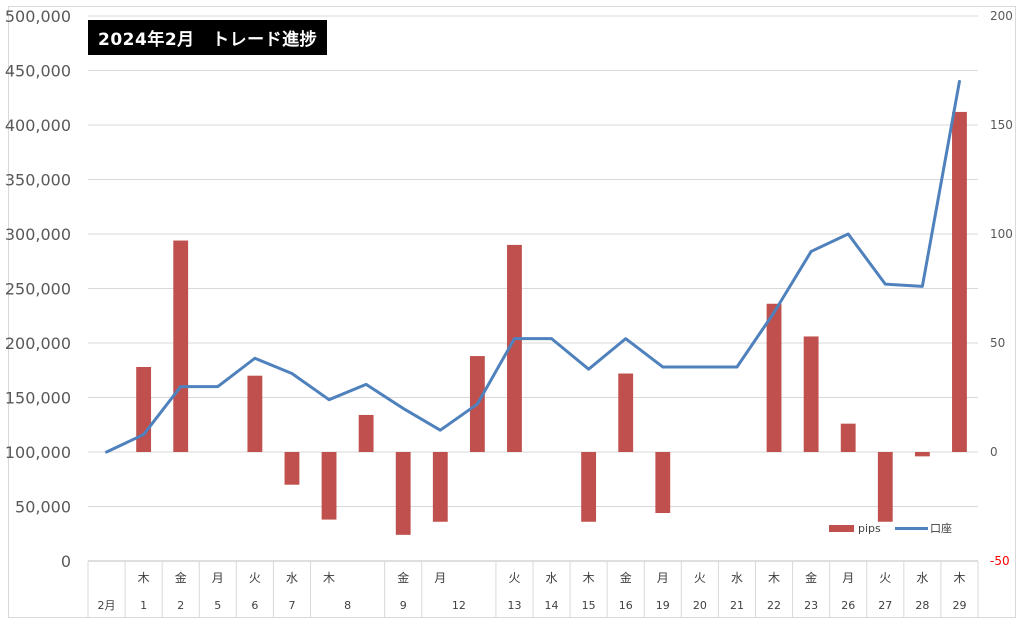 The width and height of the screenshot is (1024, 626). What do you see at coordinates (208, 37) in the screenshot?
I see `chart-title: 2024年2月 トレード進捗` at bounding box center [208, 37].